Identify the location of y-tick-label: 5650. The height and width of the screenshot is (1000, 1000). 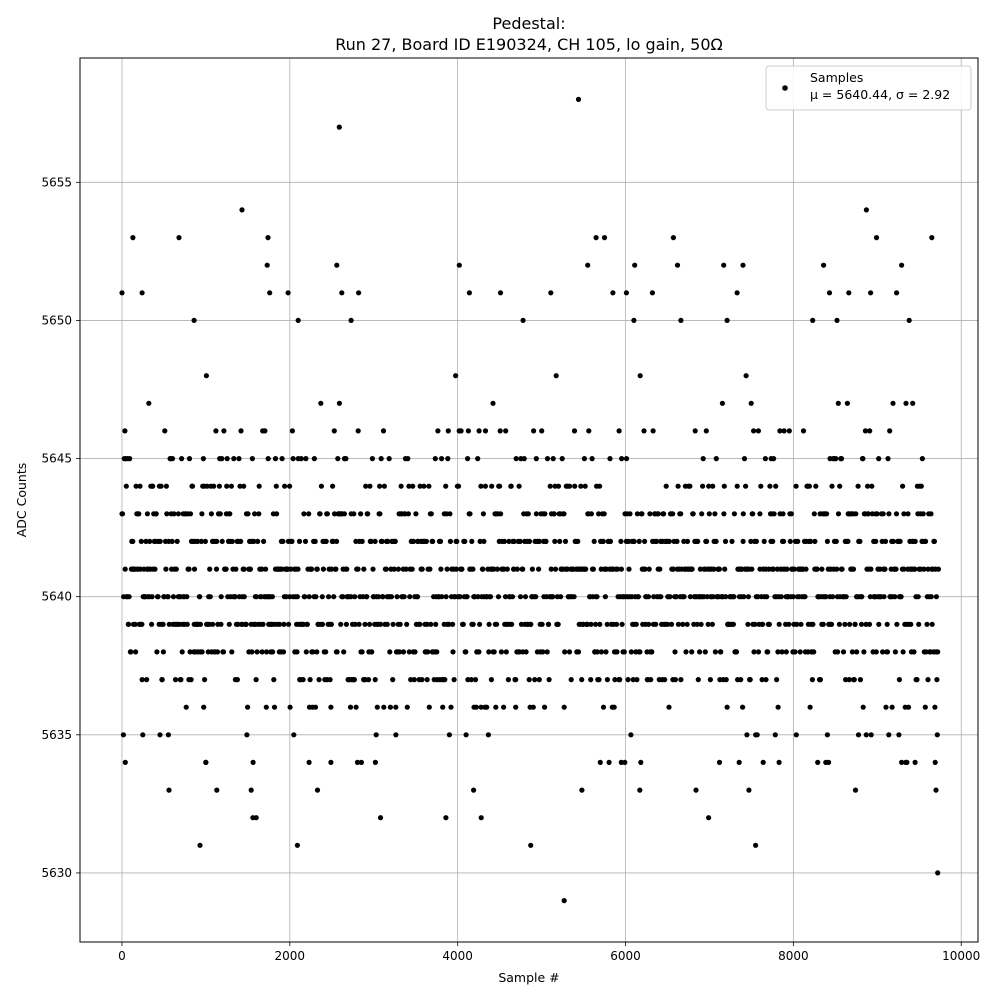
(56, 320).